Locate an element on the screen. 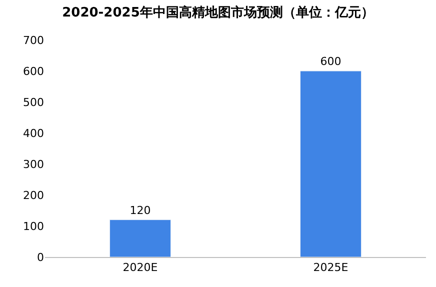  y-tick-label: 700 is located at coordinates (33, 40).